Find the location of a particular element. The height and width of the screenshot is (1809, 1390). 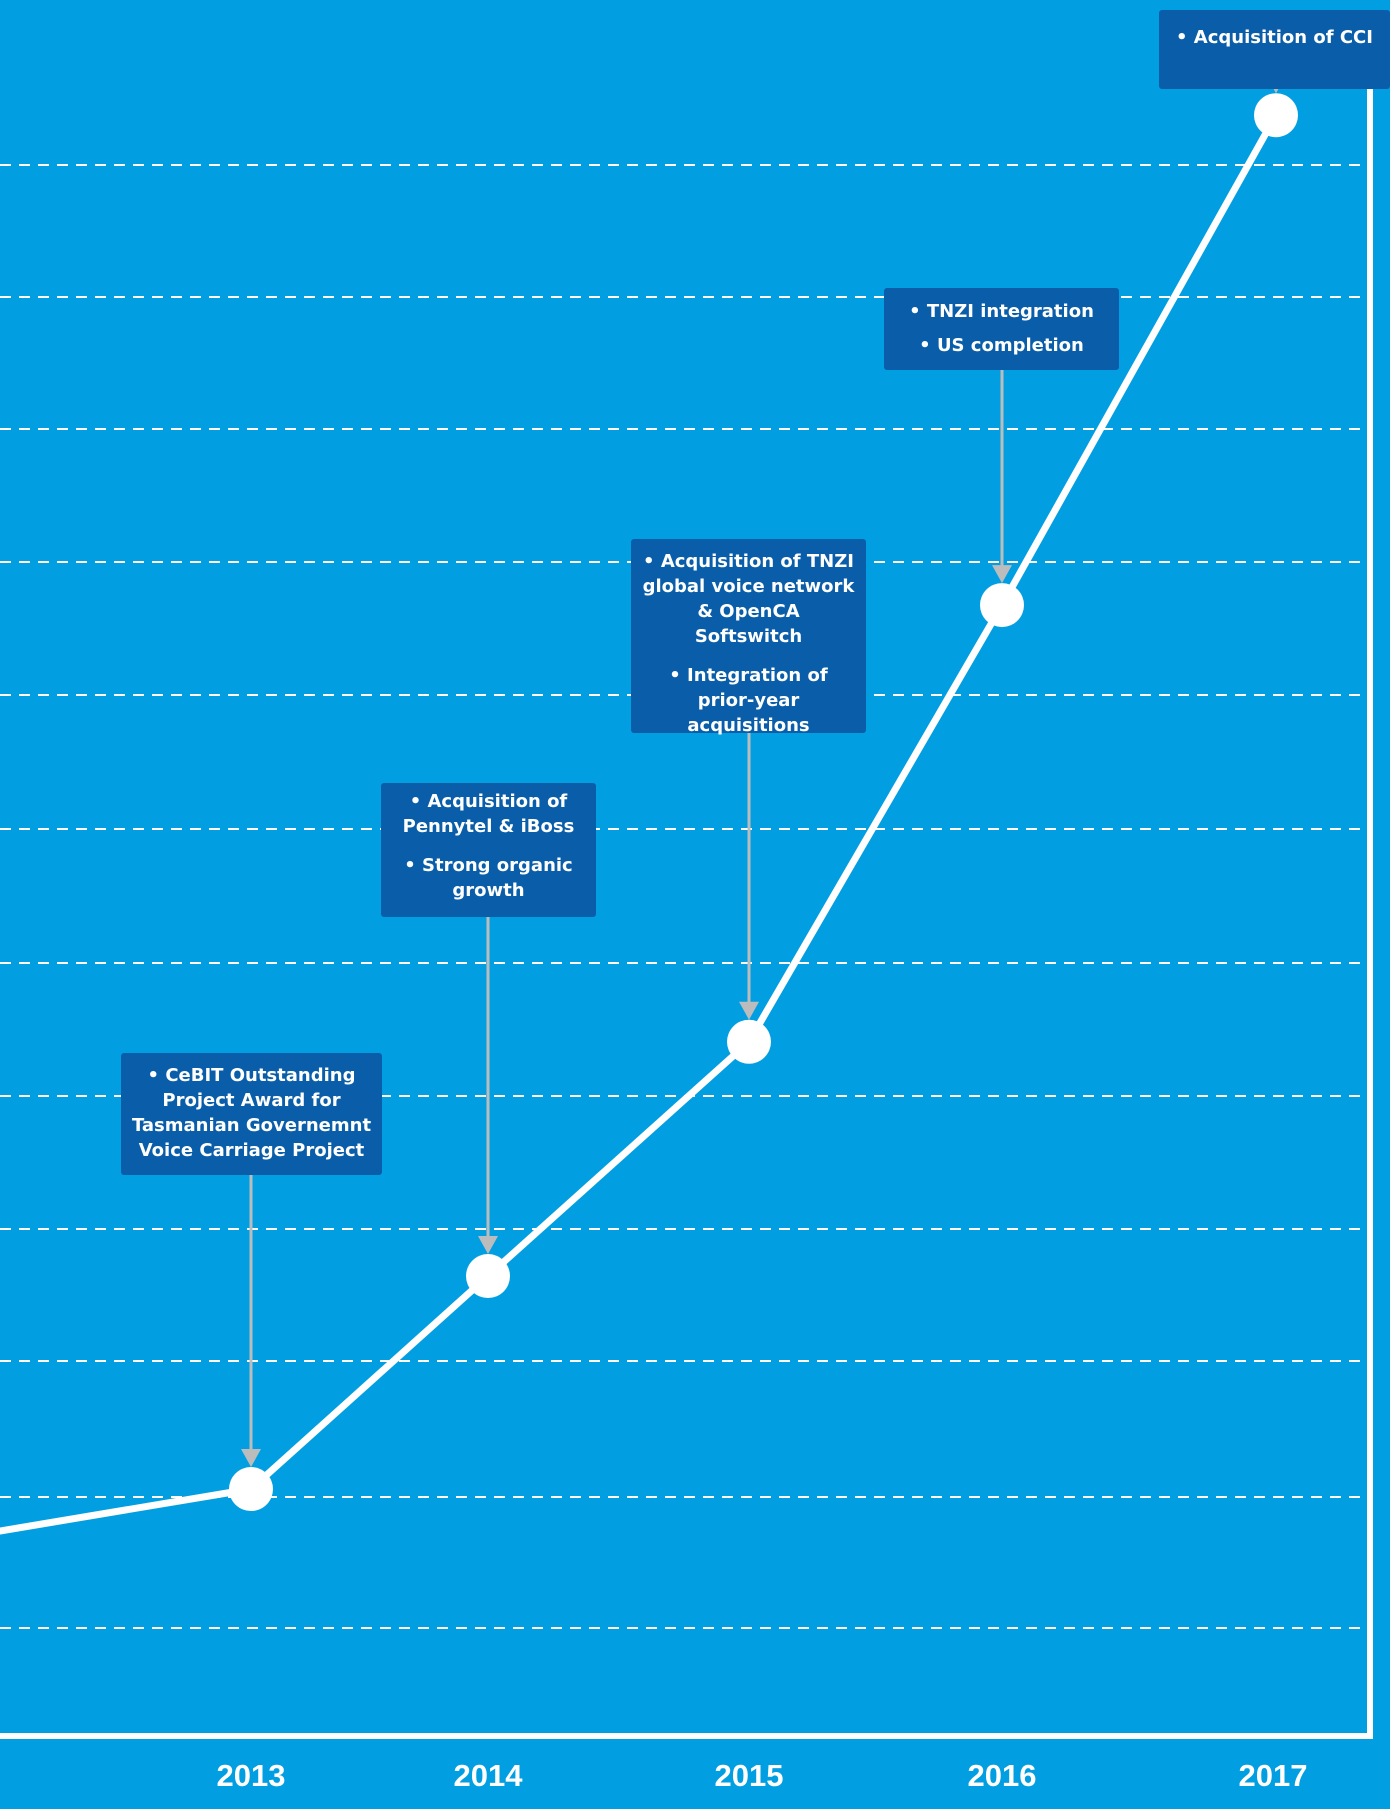

callout-2017: • Acquisition of CCI is located at coordinates (1274, 49).